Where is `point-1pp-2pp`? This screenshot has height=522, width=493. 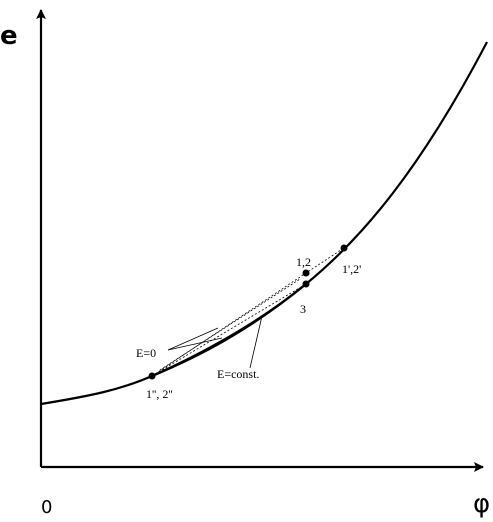
point-1pp-2pp is located at coordinates (152, 376).